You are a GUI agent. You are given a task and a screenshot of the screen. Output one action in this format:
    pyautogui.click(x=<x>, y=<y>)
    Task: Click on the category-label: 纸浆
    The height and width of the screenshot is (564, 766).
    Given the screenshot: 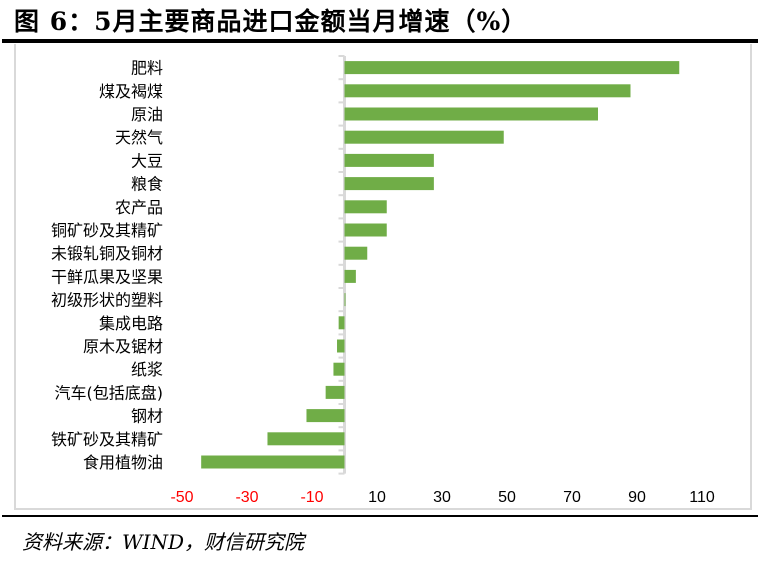 What is the action you would take?
    pyautogui.click(x=147, y=369)
    